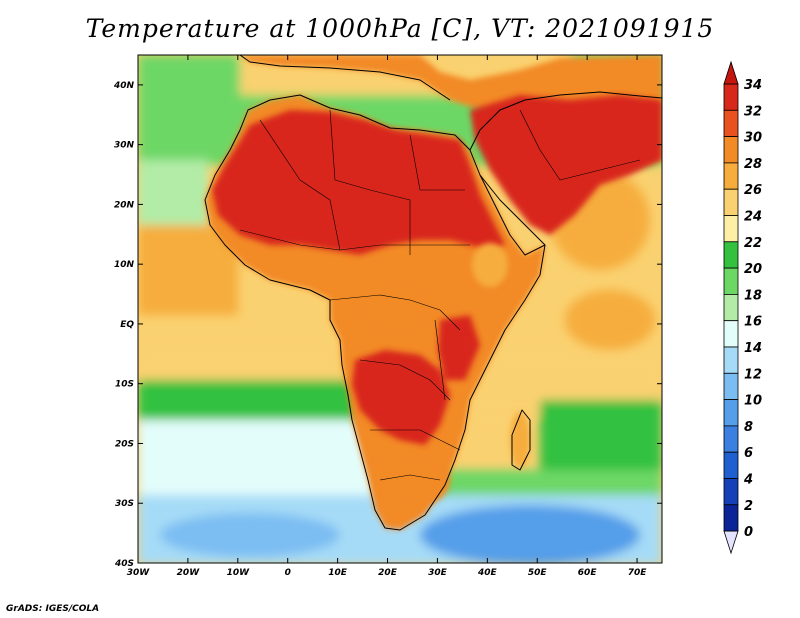 The width and height of the screenshot is (800, 618). I want to click on south-indian-mid, so click(531, 495).